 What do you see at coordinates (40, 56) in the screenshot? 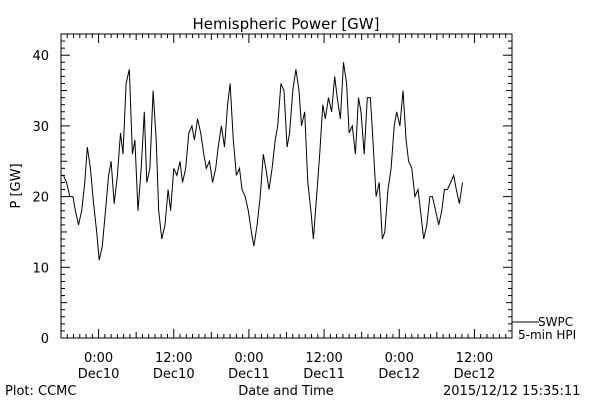
I see `y-tick-label: 40` at bounding box center [40, 56].